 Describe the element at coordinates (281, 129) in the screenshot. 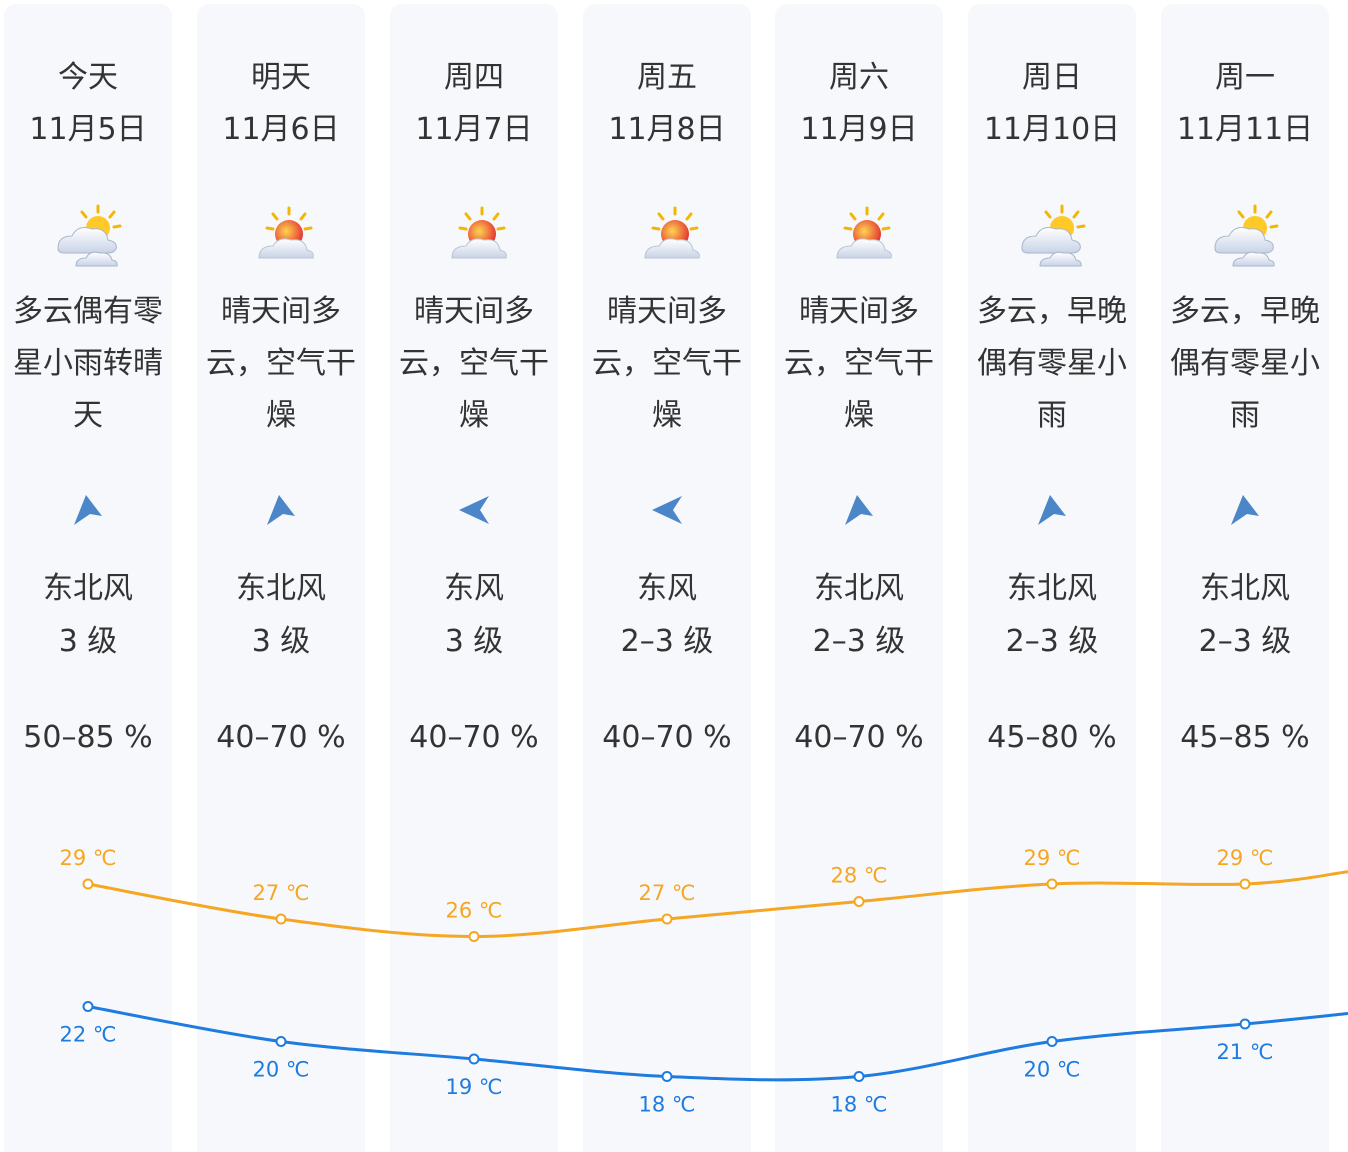

I see `day-date: 11月6日` at that location.